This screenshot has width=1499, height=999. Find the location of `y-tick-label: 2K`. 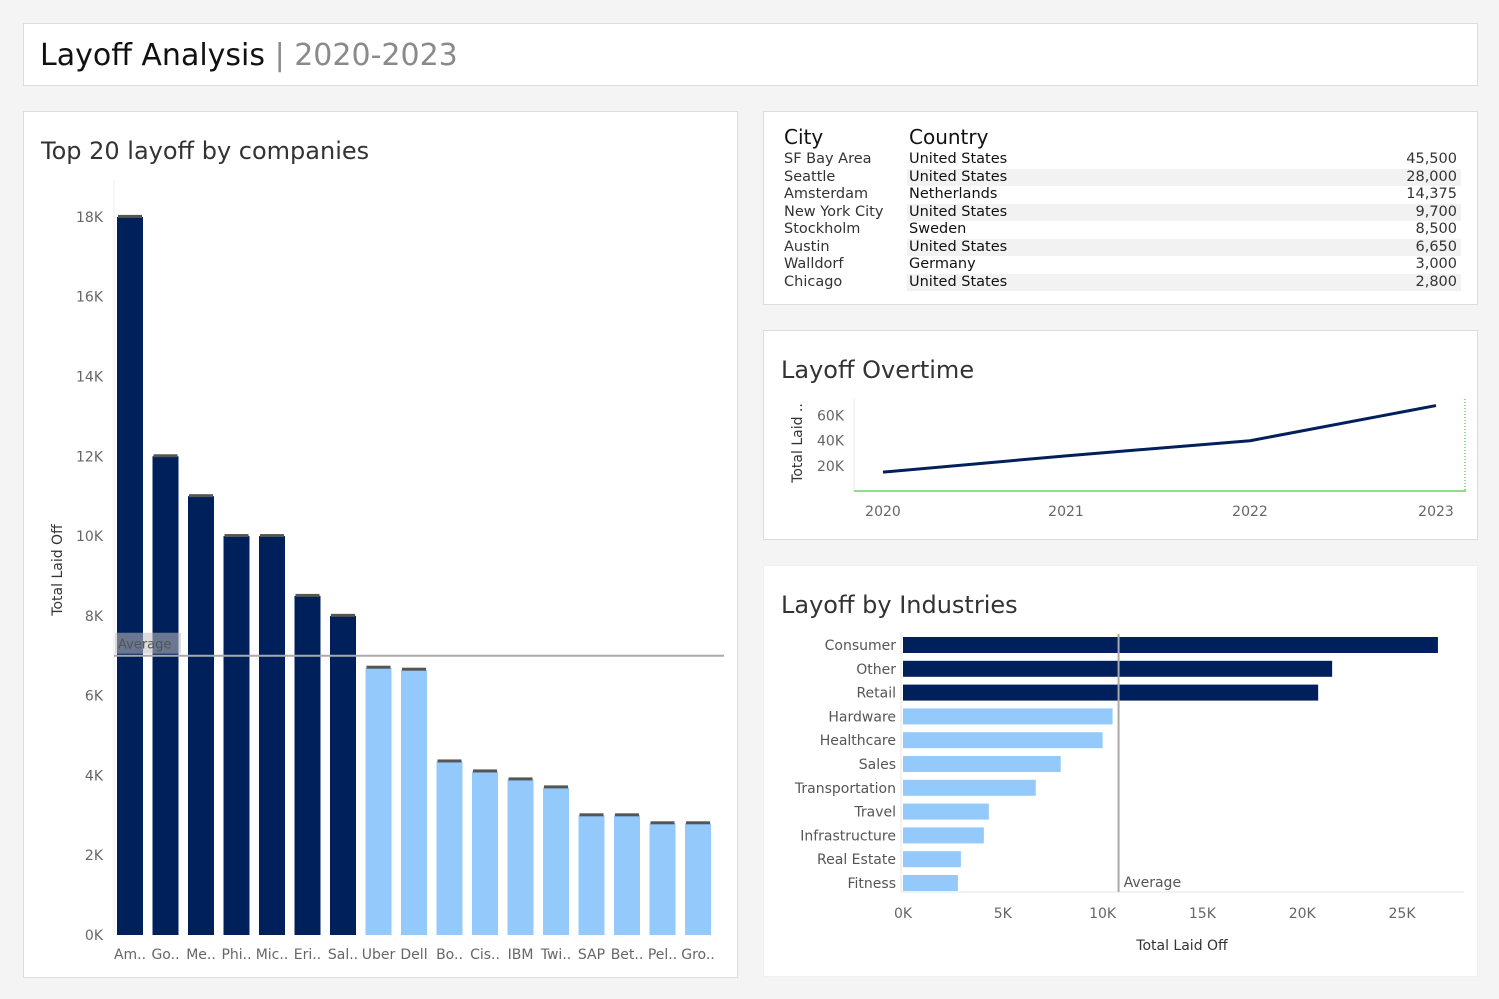

y-tick-label: 2K is located at coordinates (94, 856).